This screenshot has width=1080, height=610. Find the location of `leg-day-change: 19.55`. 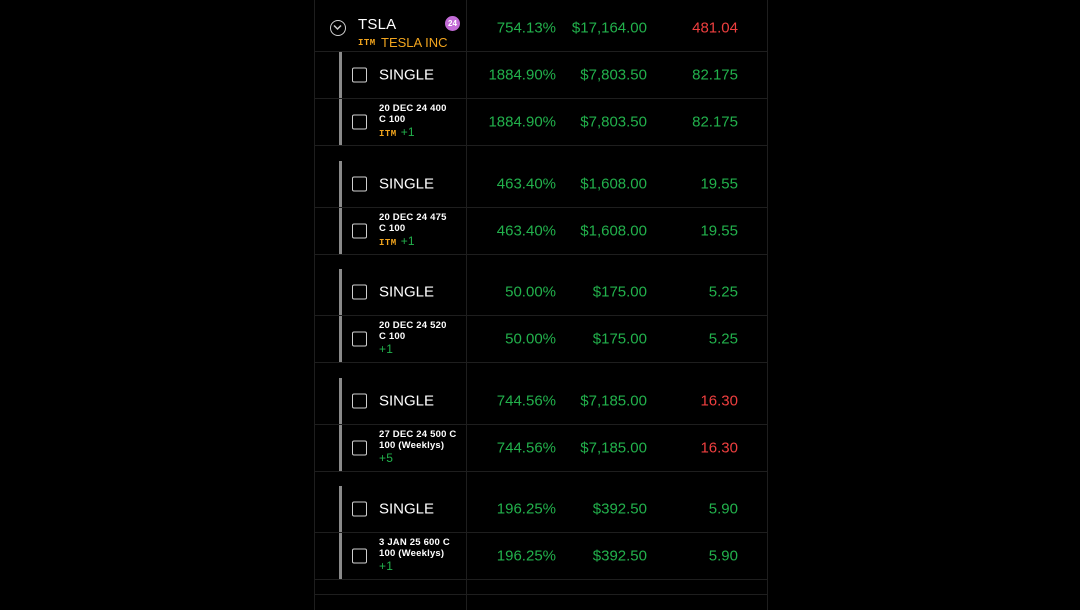

leg-day-change: 19.55 is located at coordinates (719, 231).